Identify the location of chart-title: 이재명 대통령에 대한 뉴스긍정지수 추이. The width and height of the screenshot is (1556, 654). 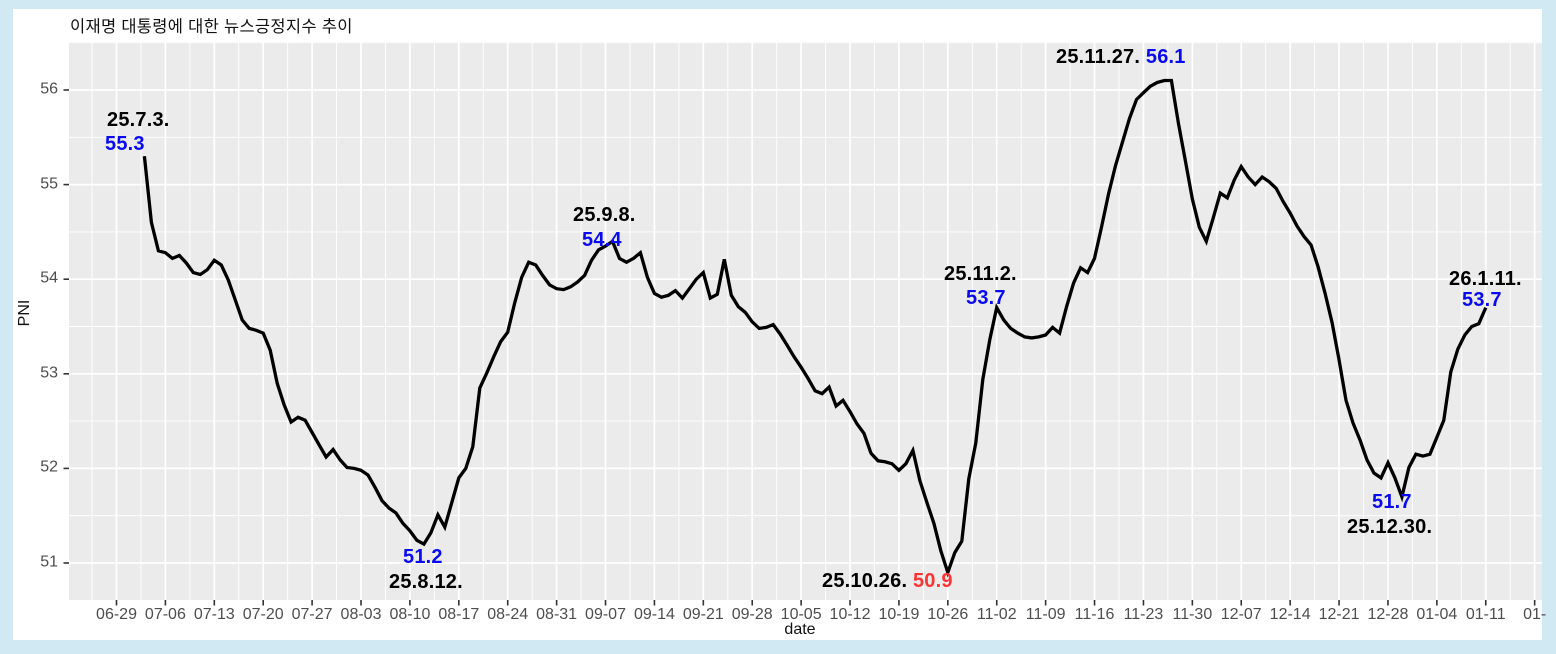
(211, 27).